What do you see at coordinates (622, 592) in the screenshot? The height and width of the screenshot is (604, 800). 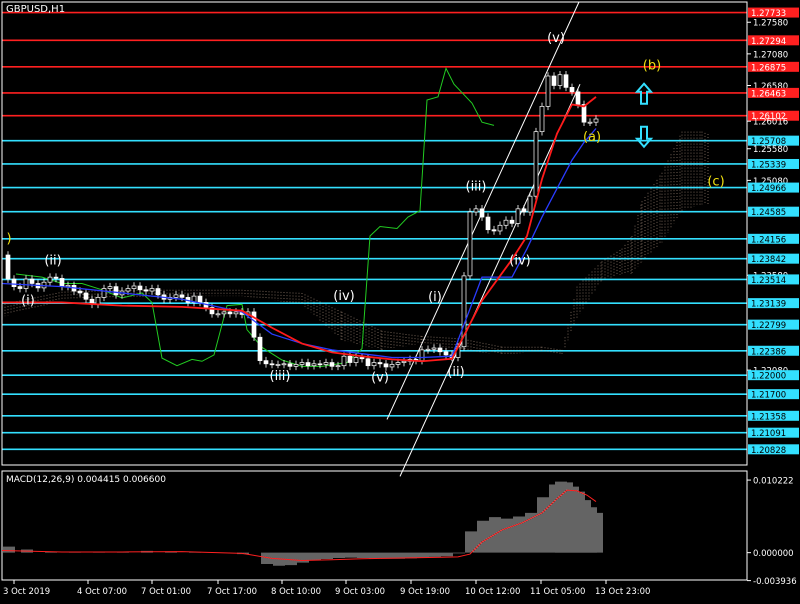 I see `time-tick-label: 13 Oct 23:00` at bounding box center [622, 592].